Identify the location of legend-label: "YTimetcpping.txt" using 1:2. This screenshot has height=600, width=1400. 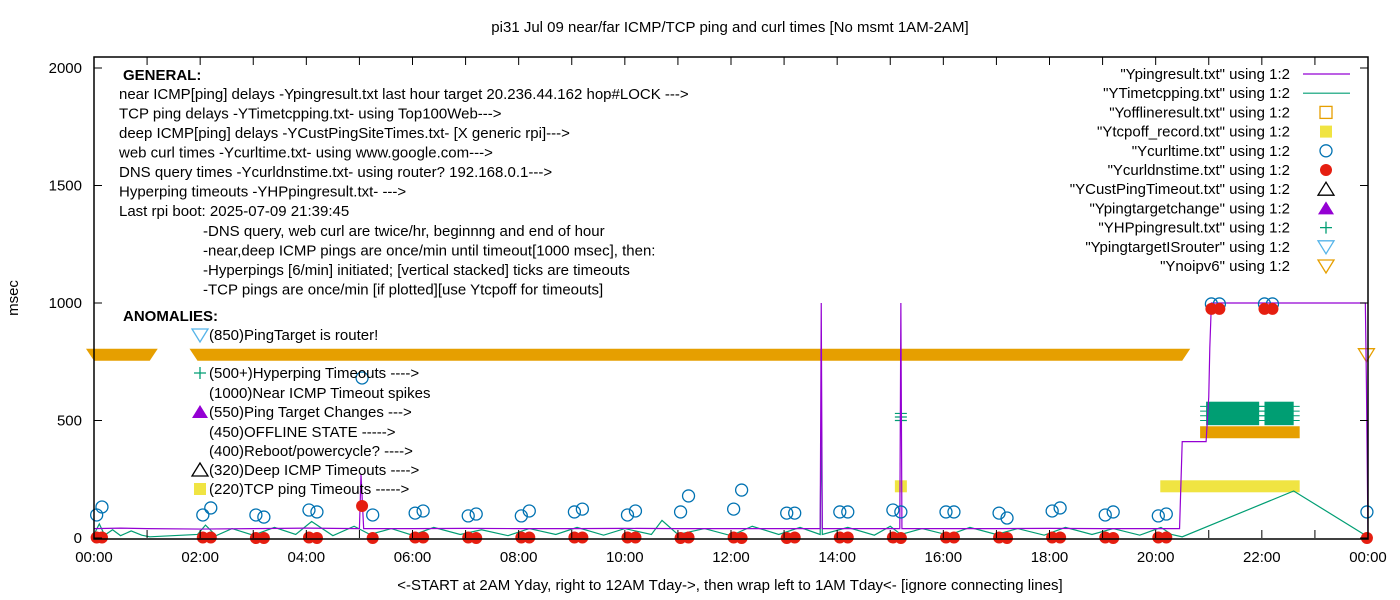
(1196, 93).